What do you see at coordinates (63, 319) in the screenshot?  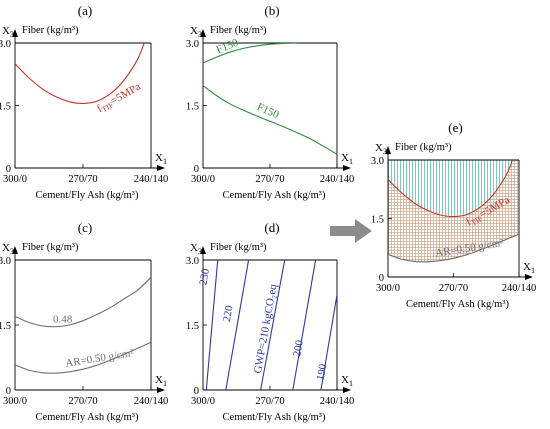 I see `curve-label-1: 0.48` at bounding box center [63, 319].